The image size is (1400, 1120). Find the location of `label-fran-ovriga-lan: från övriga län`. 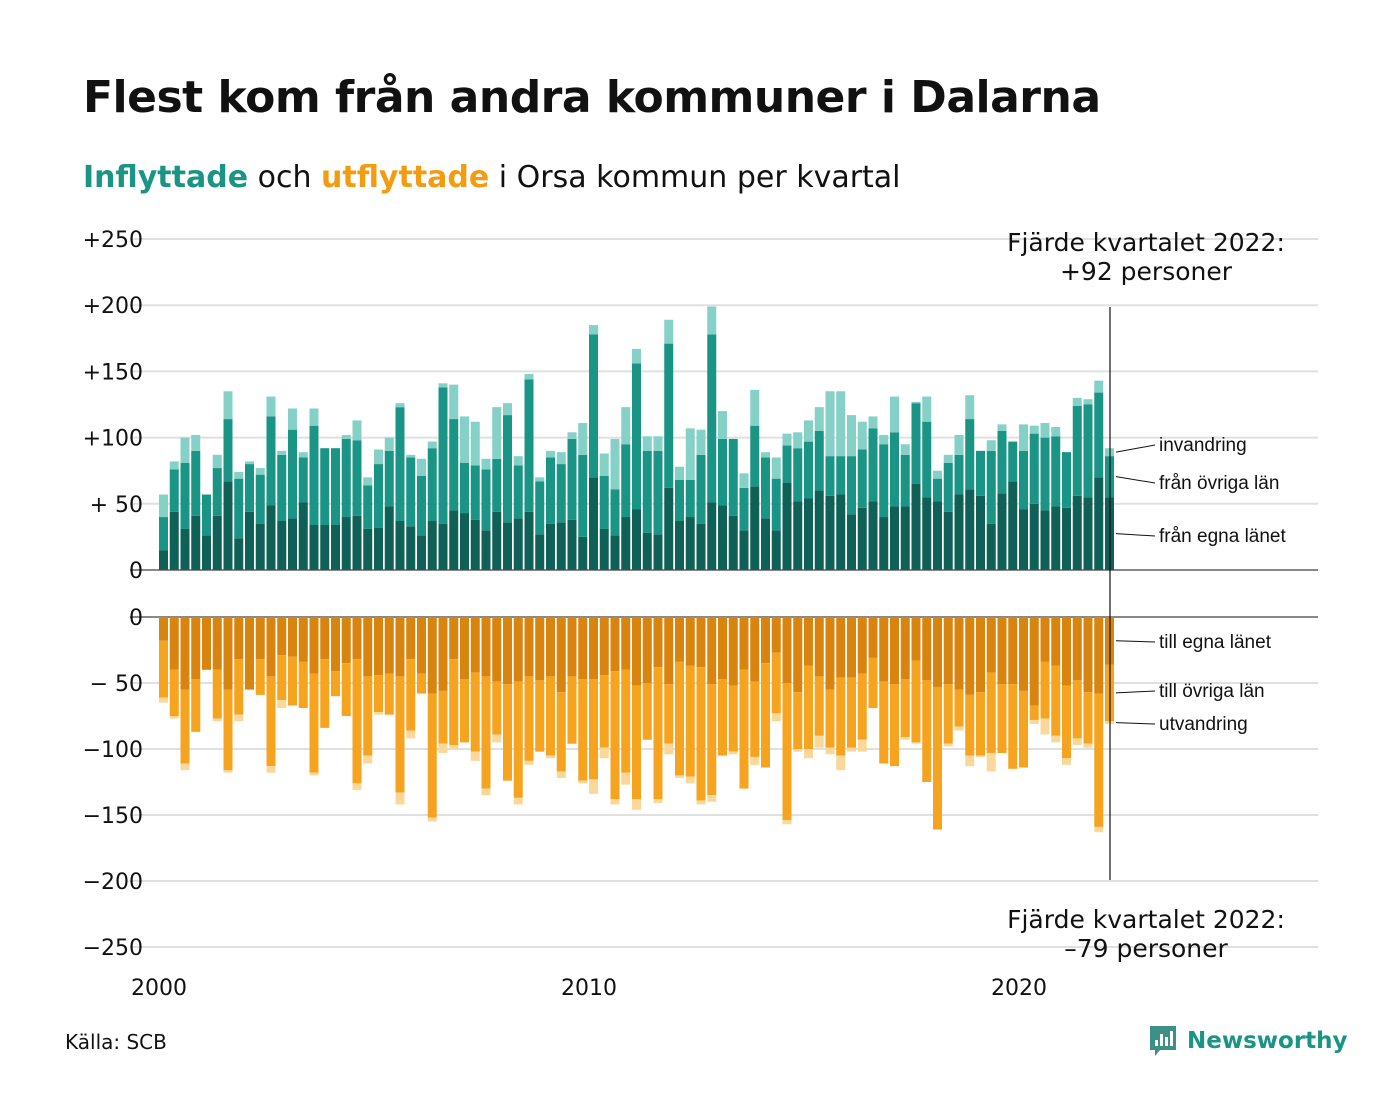

label-fran-ovriga-lan: från övriga län is located at coordinates (1219, 483).